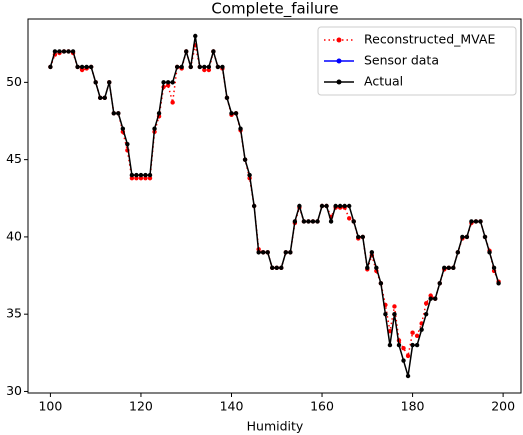  What do you see at coordinates (274, 9) in the screenshot?
I see `chart-title: Complete_failure` at bounding box center [274, 9].